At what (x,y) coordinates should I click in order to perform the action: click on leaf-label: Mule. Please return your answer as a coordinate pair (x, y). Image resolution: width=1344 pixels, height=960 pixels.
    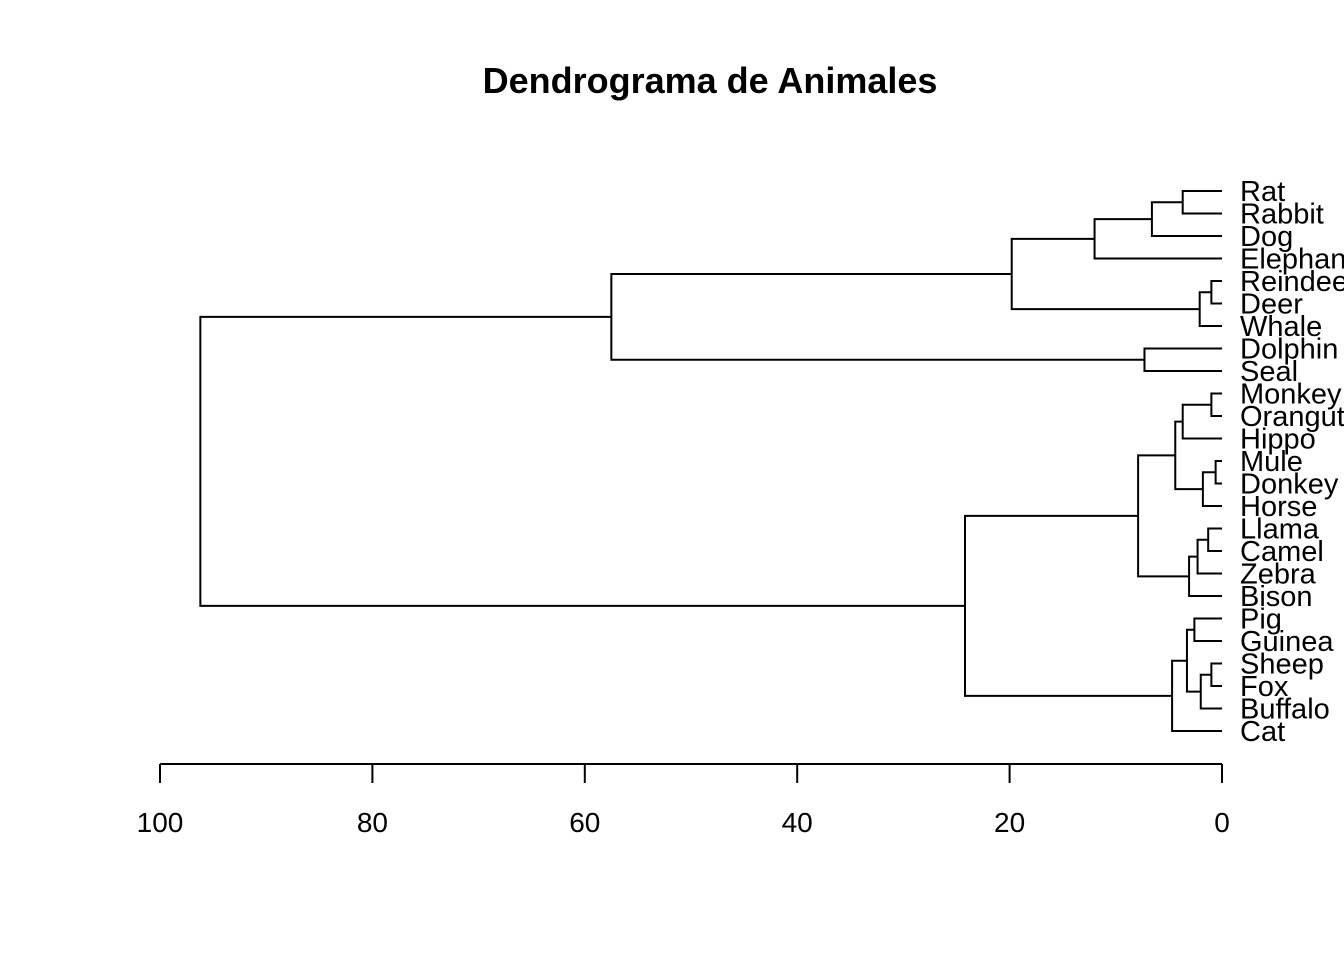
    Looking at the image, I should click on (1271, 462).